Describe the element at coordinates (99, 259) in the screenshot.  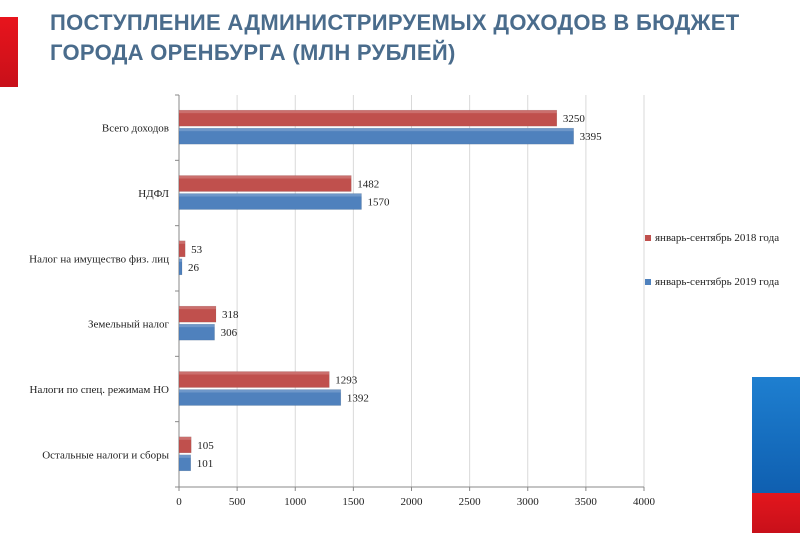
I see `category-label: Налог на имущество физ. лиц` at that location.